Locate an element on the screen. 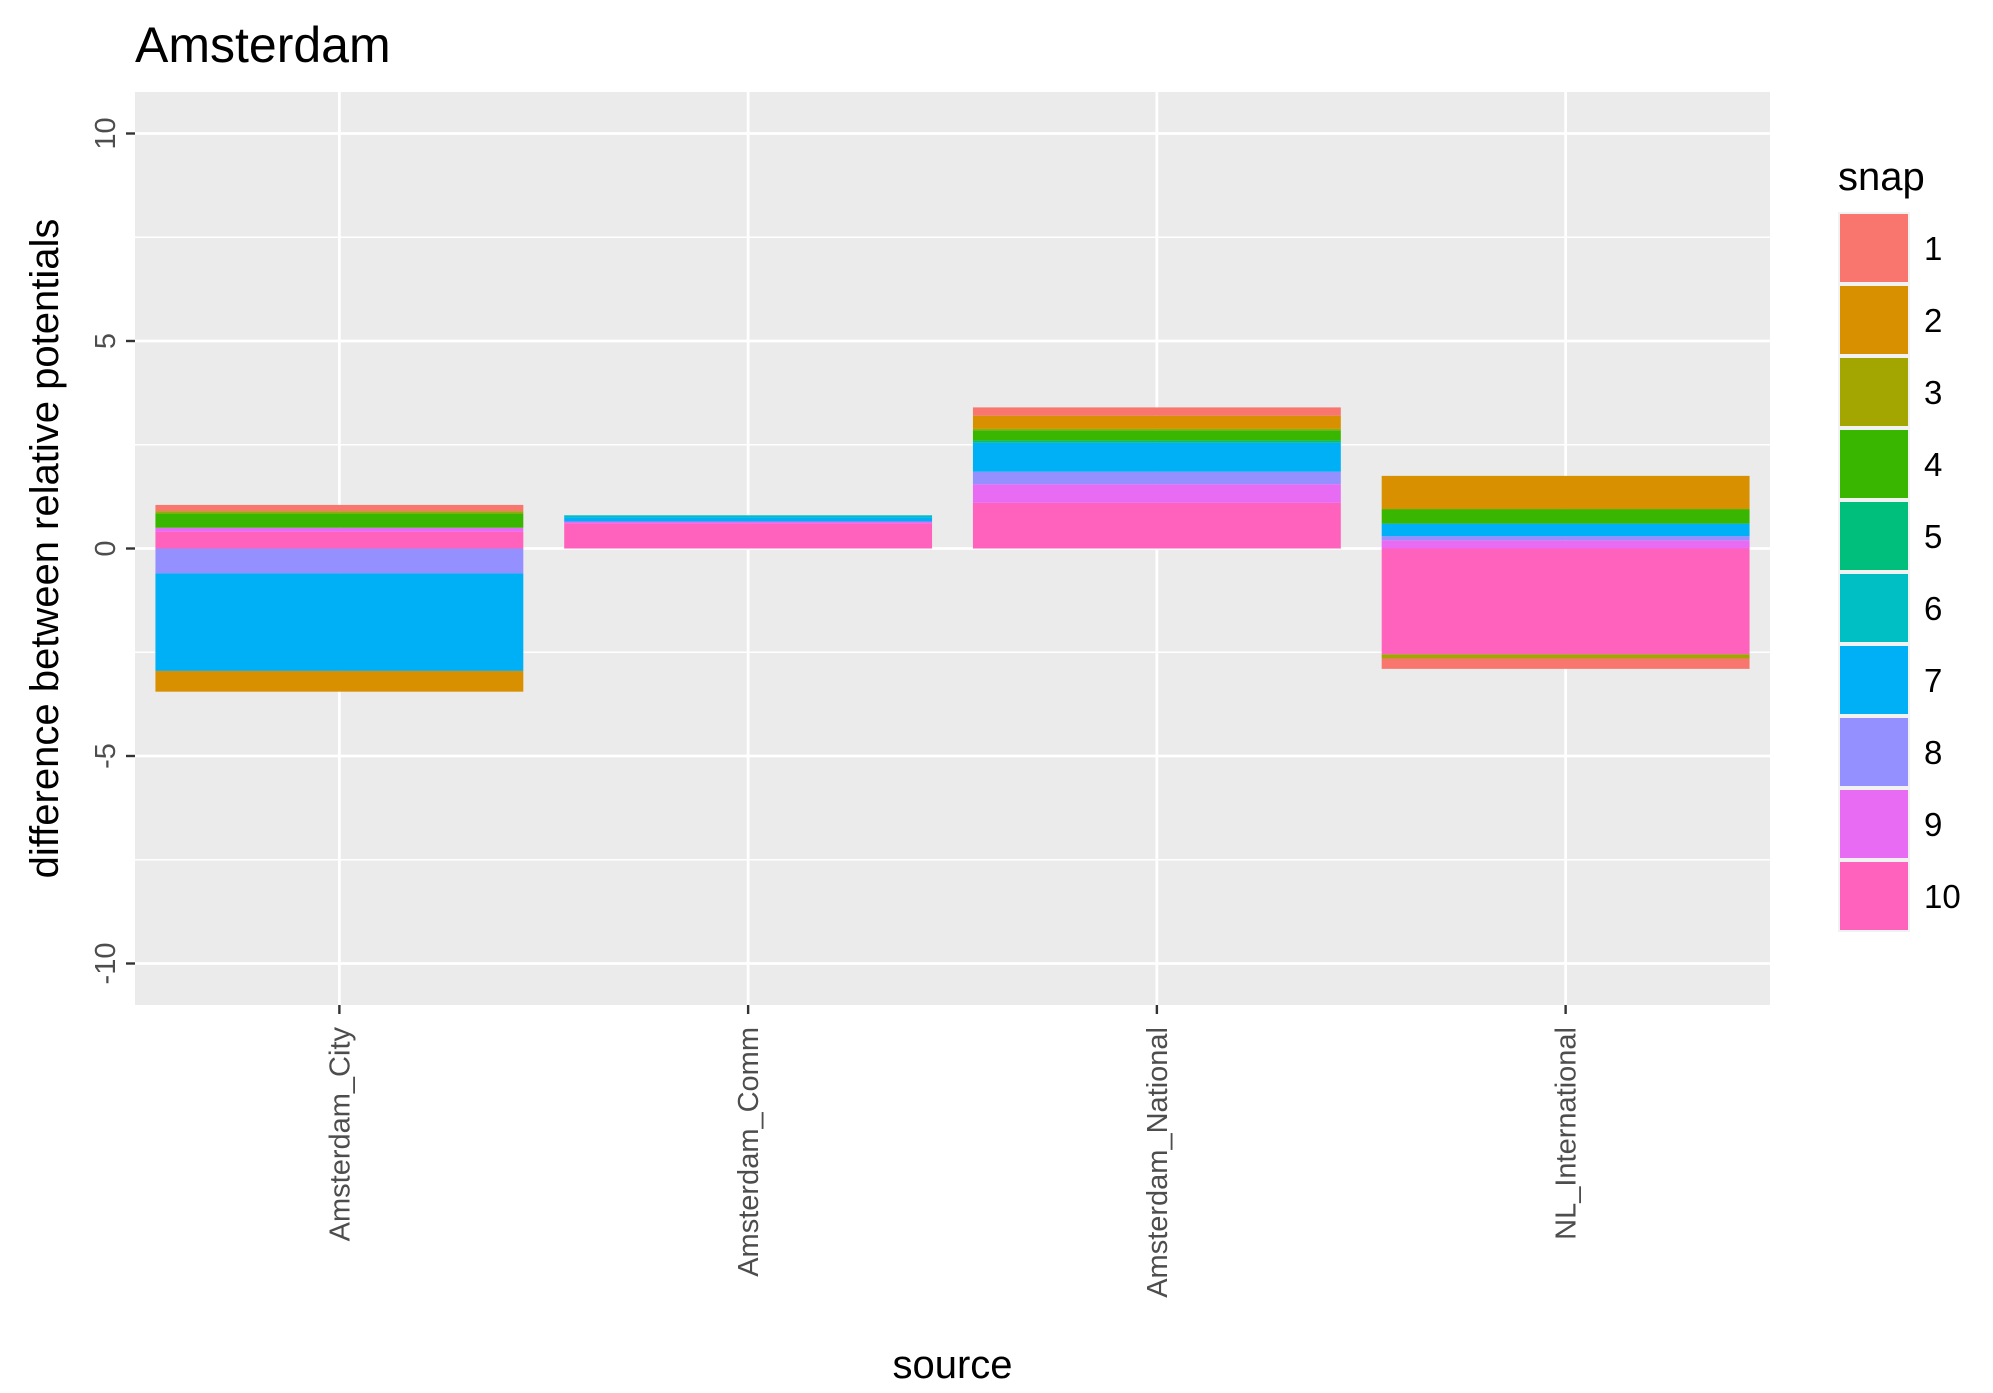 This screenshot has height=1393, width=1993. legend-label: 4 is located at coordinates (1933, 464).